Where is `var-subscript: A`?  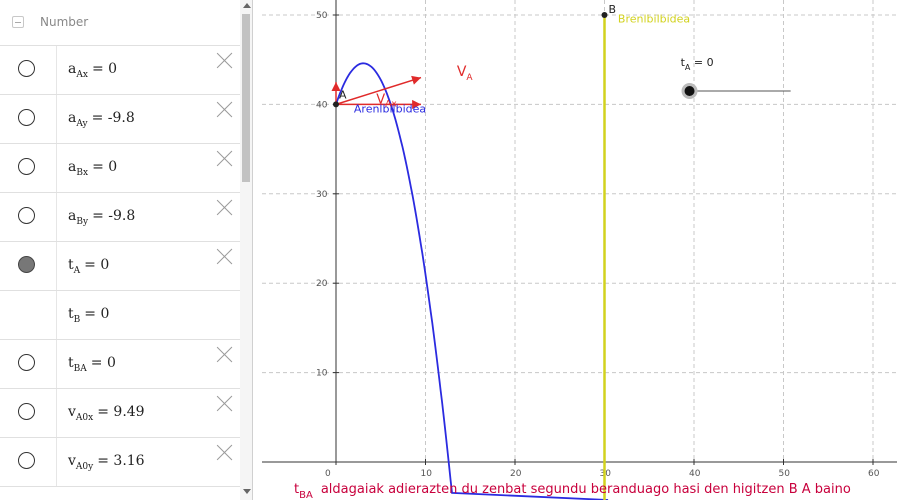 var-subscript: A is located at coordinates (77, 271).